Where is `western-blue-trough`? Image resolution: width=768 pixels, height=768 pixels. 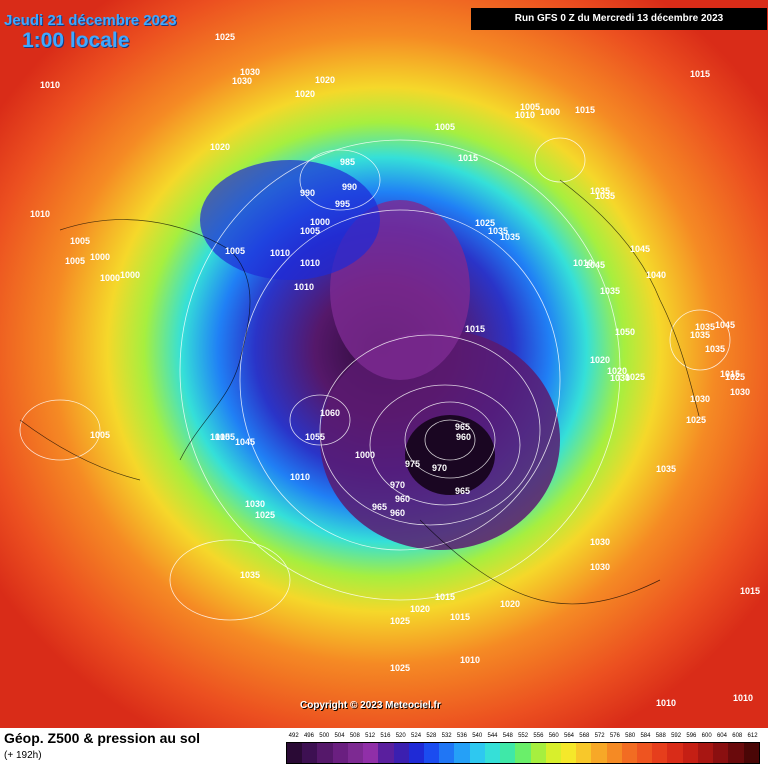
western-blue-trough is located at coordinates (290, 220).